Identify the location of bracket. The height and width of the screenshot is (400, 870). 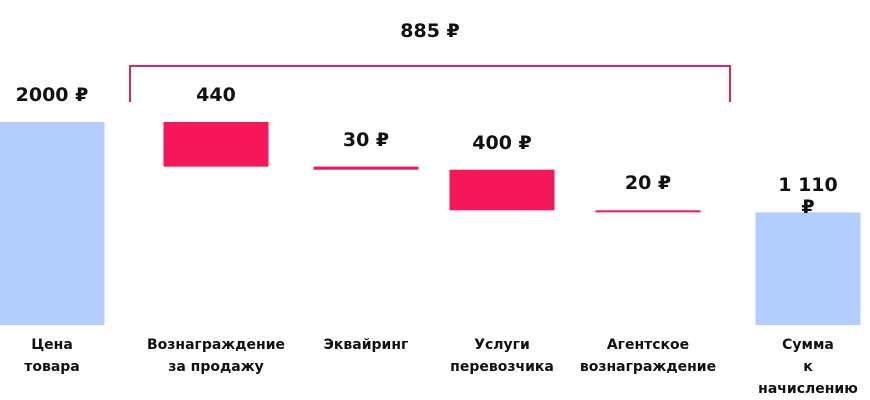
(430, 83).